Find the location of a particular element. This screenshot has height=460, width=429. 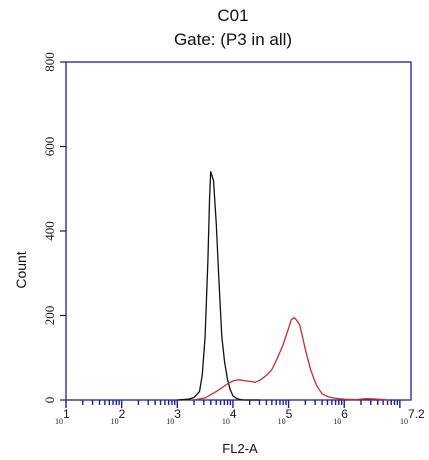

x-tick-label-exp: 4 is located at coordinates (233, 414).